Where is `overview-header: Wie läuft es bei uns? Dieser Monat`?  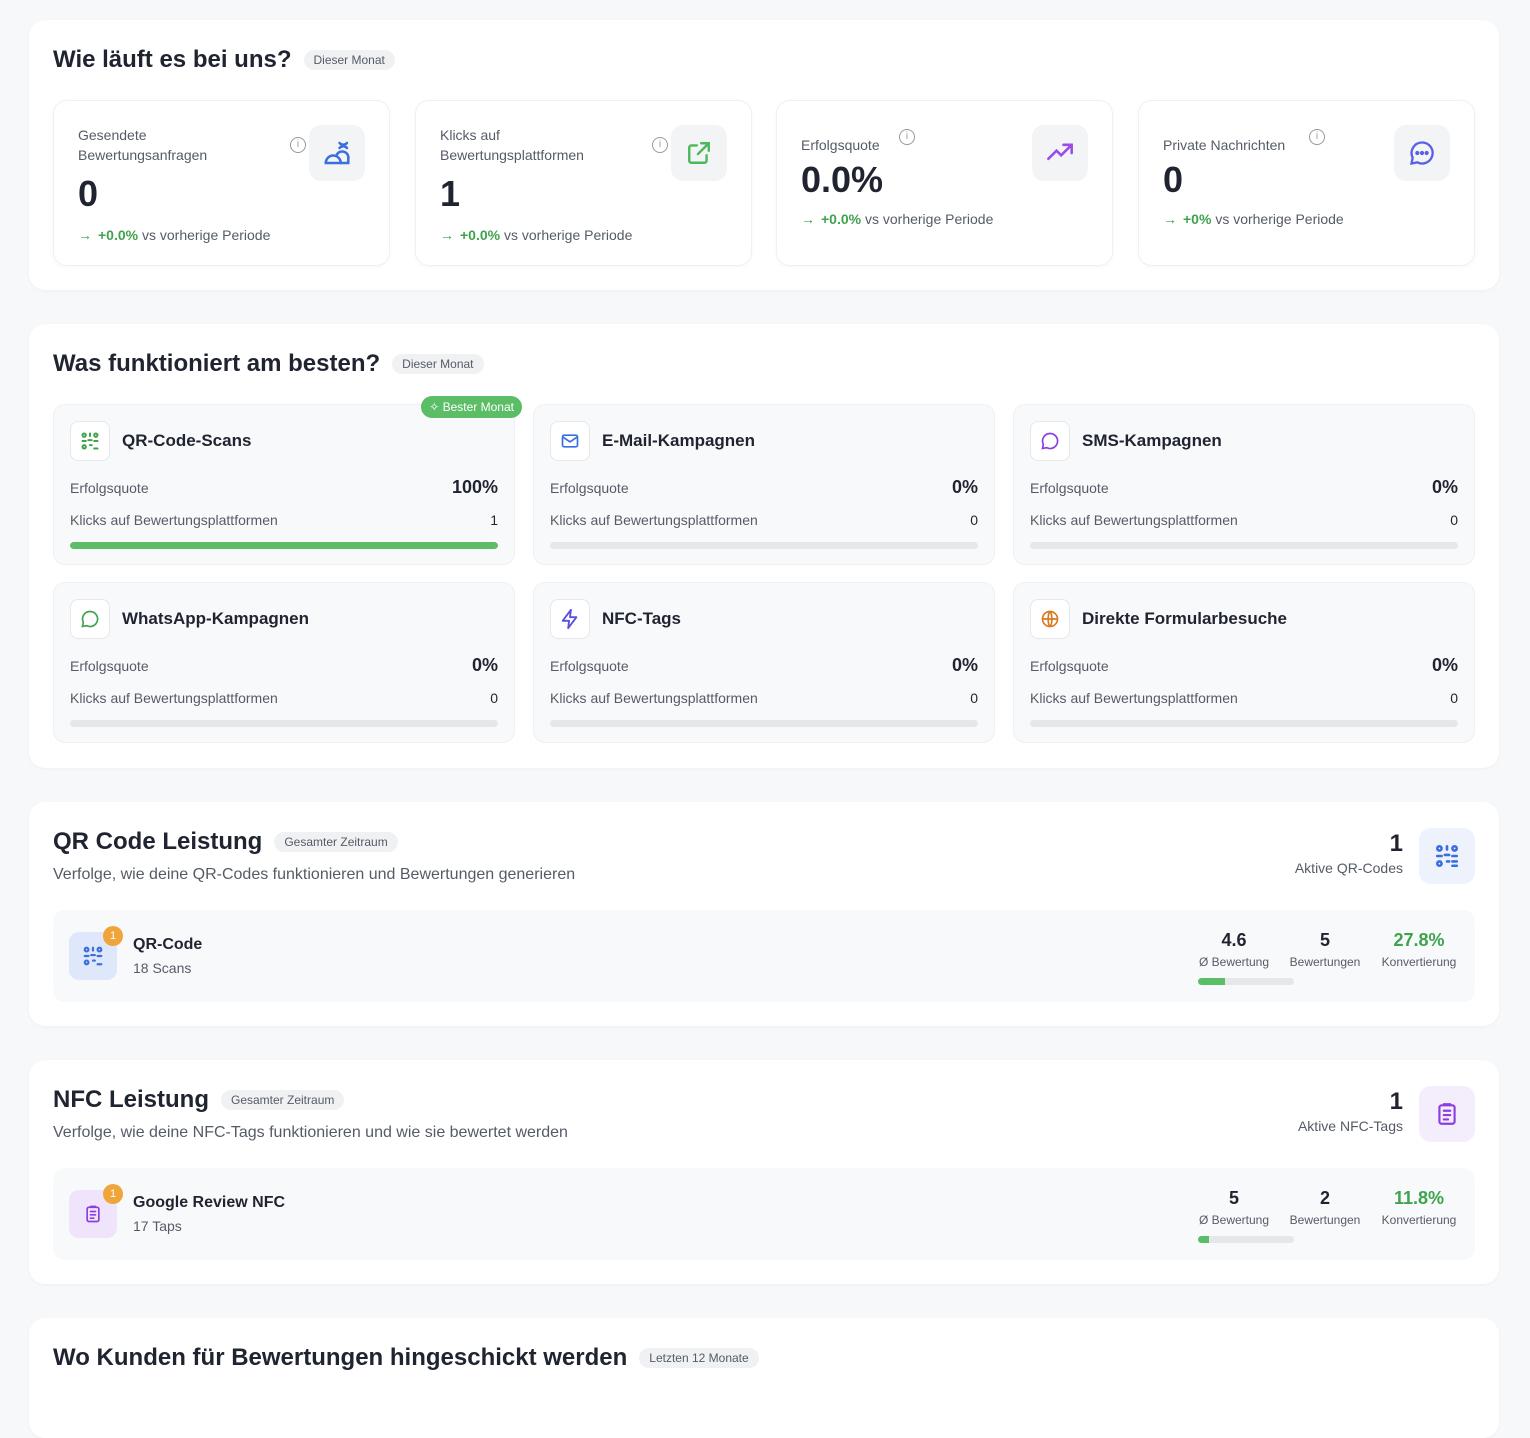
overview-header: Wie läuft es bei uns? Dieser Monat is located at coordinates (224, 60).